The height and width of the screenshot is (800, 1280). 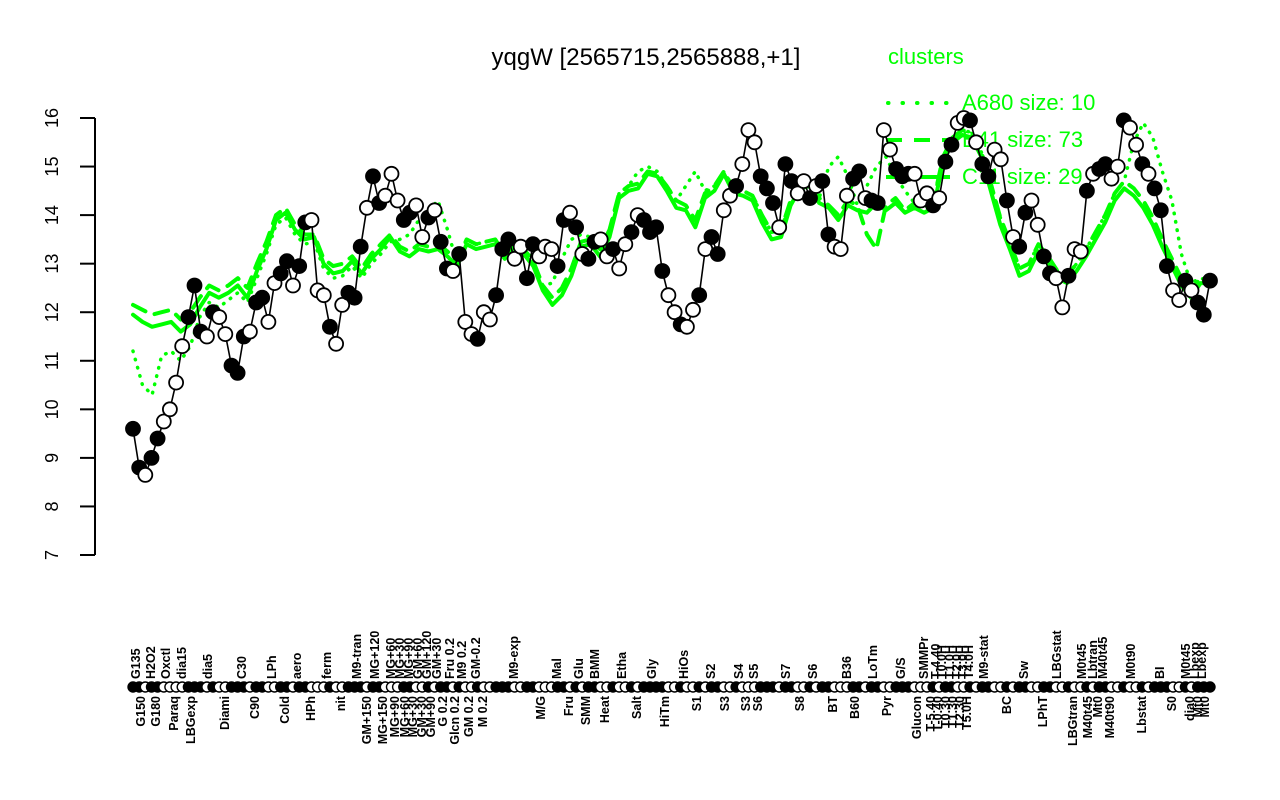 What do you see at coordinates (739, 671) in the screenshot?
I see `x-axis-label: S4` at bounding box center [739, 671].